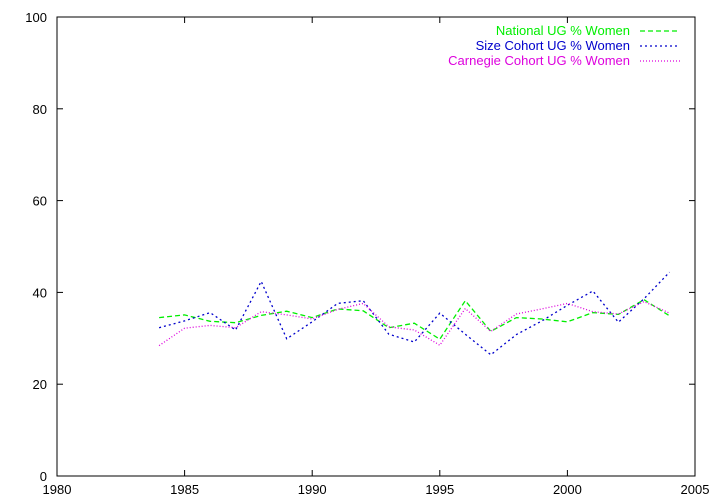  What do you see at coordinates (567, 489) in the screenshot?
I see `x-tick-label: 2000` at bounding box center [567, 489].